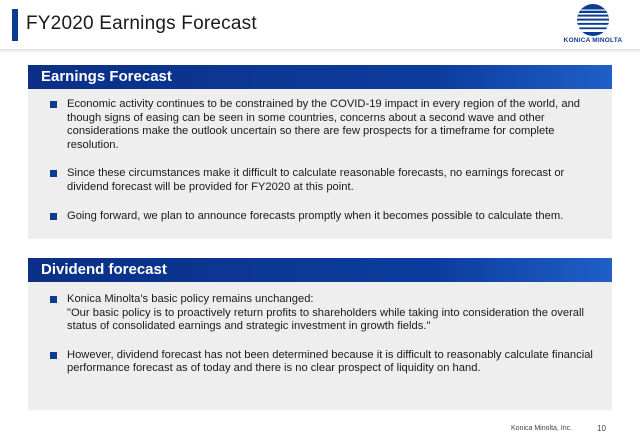 This screenshot has height=443, width=640. What do you see at coordinates (593, 40) in the screenshot?
I see `logo-wordmark: KONICA MINOLTA` at bounding box center [593, 40].